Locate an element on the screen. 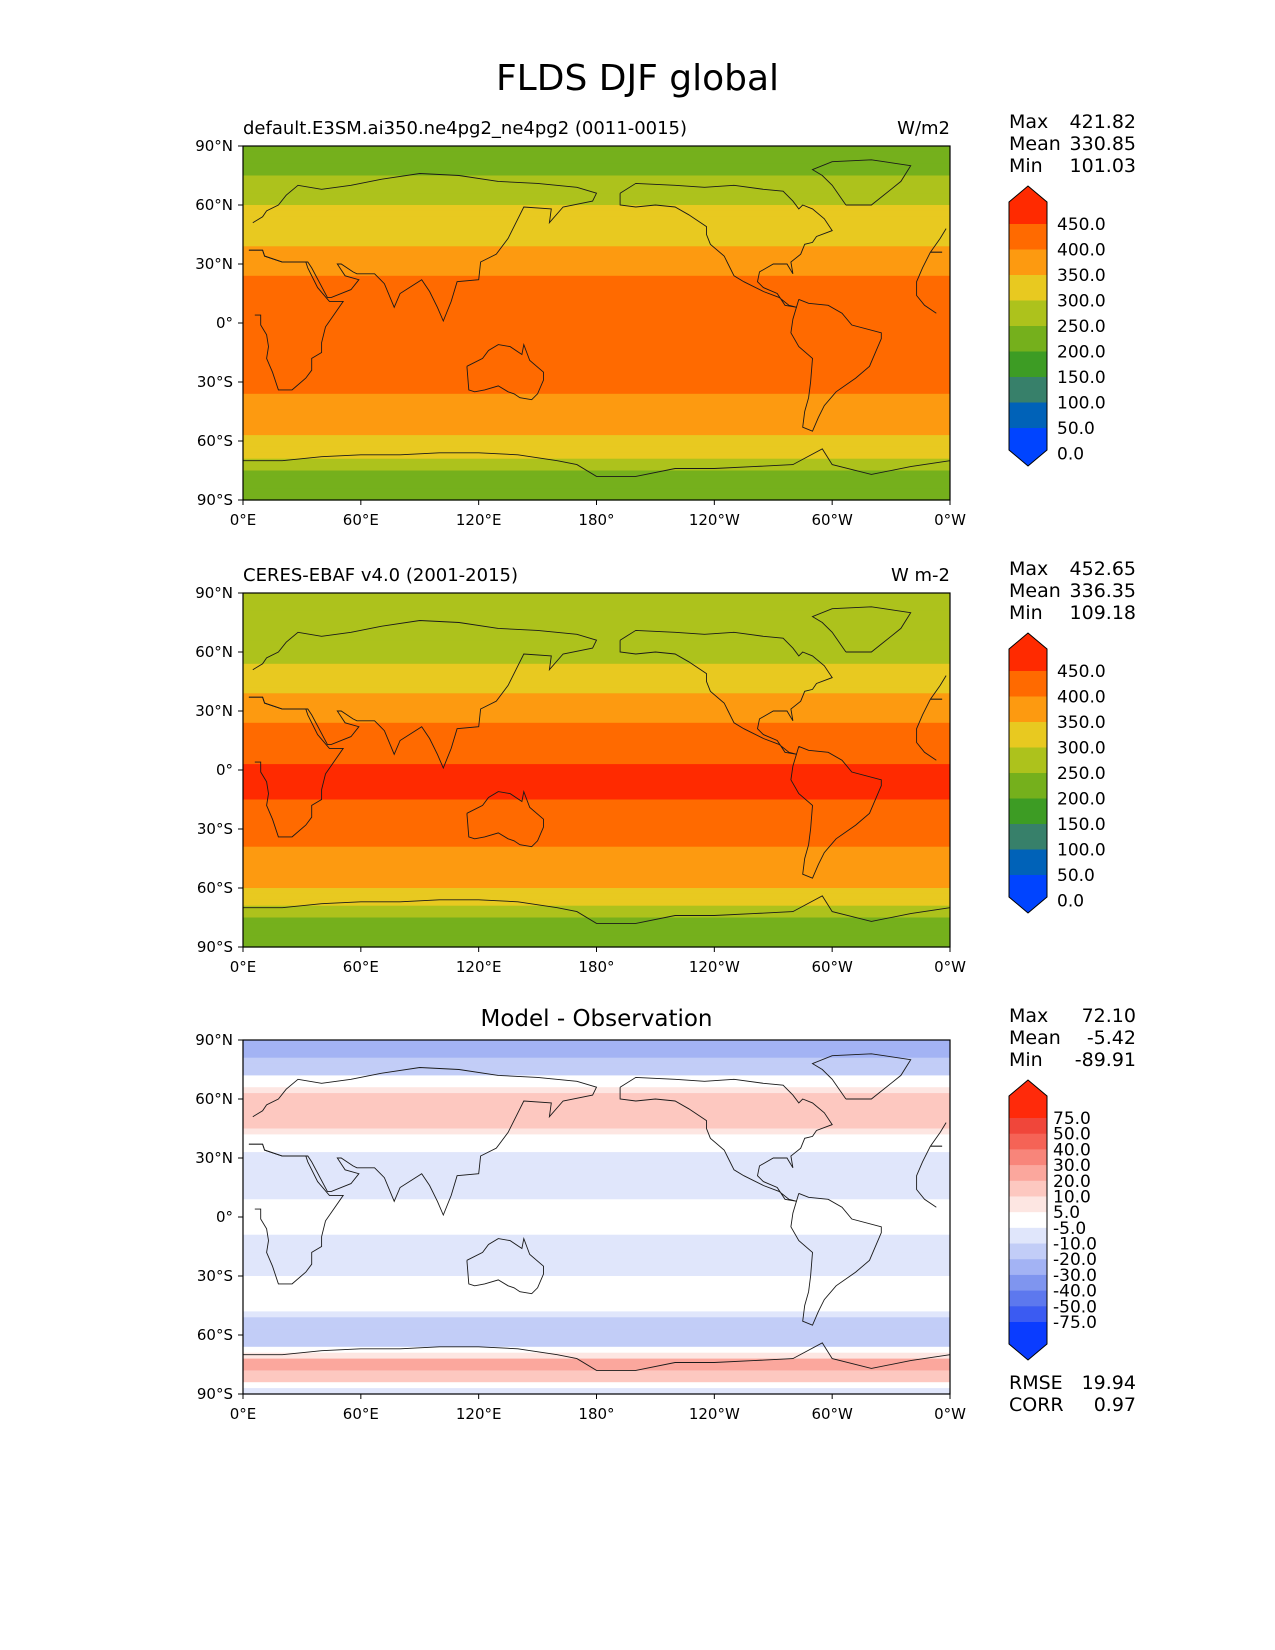 This screenshot has height=1650, width=1275. colorbar-tick-label: -40.0 is located at coordinates (1075, 1292).